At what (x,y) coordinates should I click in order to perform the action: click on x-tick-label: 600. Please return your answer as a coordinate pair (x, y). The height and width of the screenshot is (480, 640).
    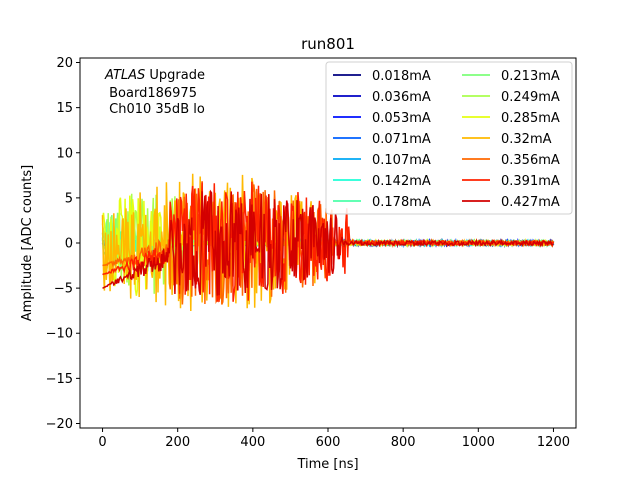
    Looking at the image, I should click on (328, 442).